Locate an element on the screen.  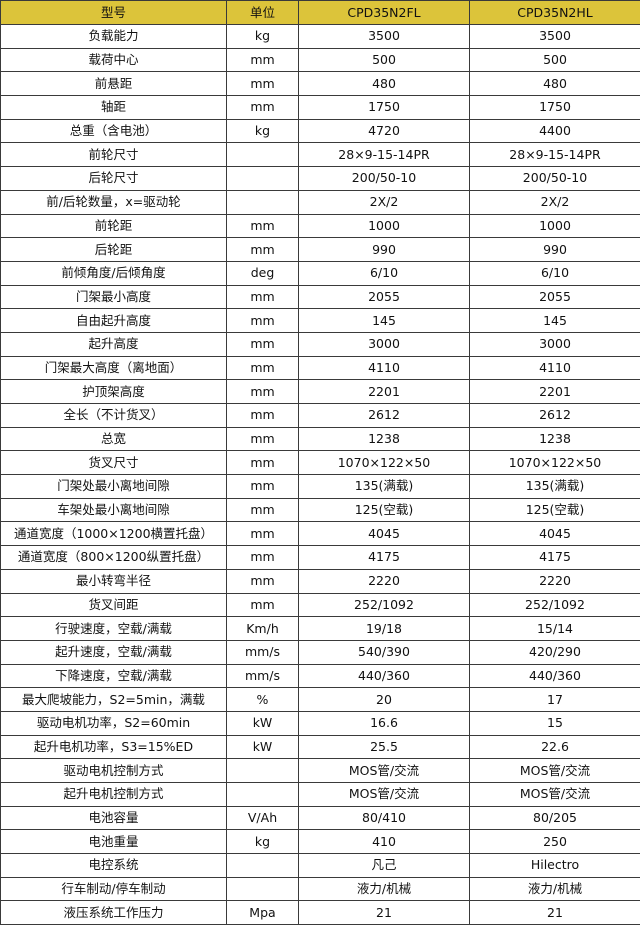
table-row: 起升速度，空载/满载 mm/s 540/390 420/290 is located at coordinates (320, 652).